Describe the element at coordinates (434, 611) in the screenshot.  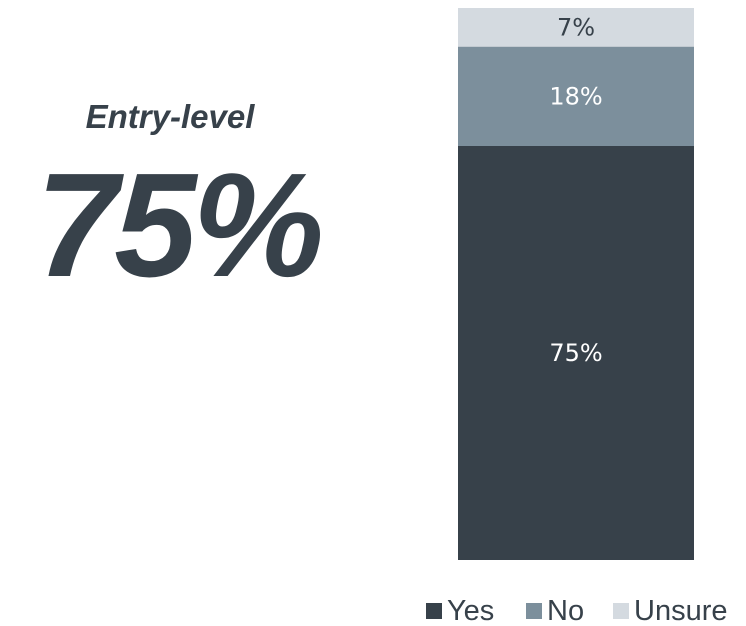
I see `legend-swatch-yes` at that location.